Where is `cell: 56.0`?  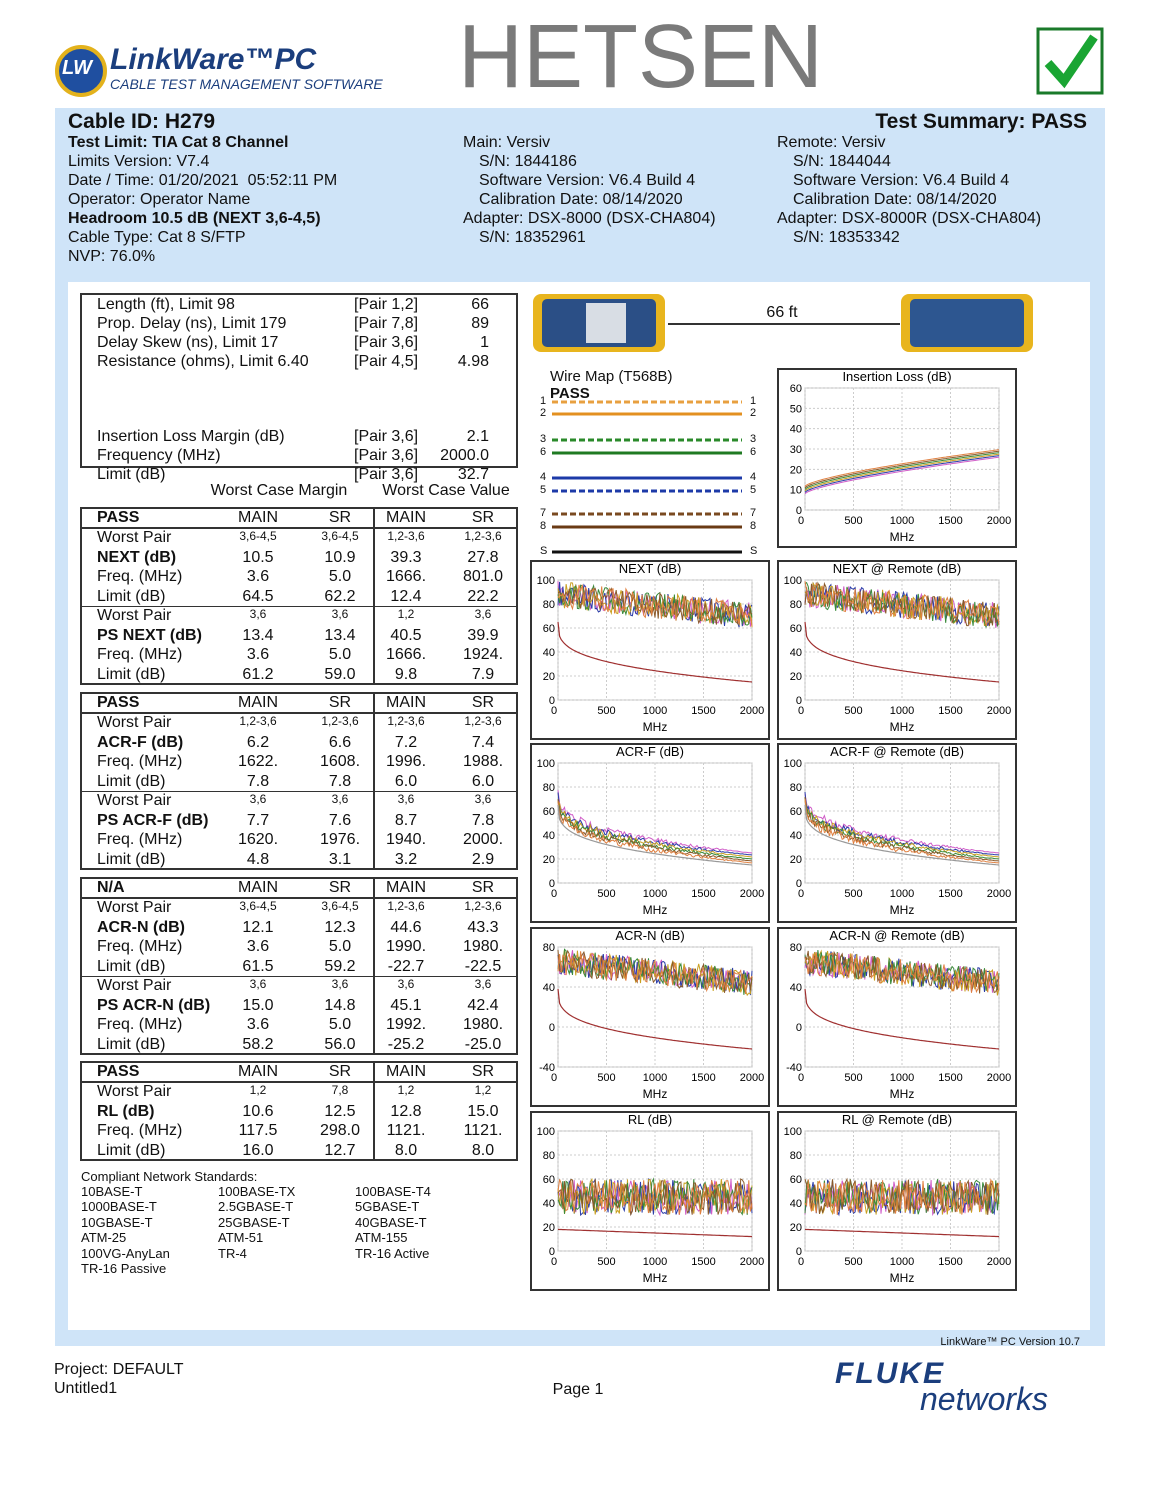 cell: 56.0 is located at coordinates (340, 1044).